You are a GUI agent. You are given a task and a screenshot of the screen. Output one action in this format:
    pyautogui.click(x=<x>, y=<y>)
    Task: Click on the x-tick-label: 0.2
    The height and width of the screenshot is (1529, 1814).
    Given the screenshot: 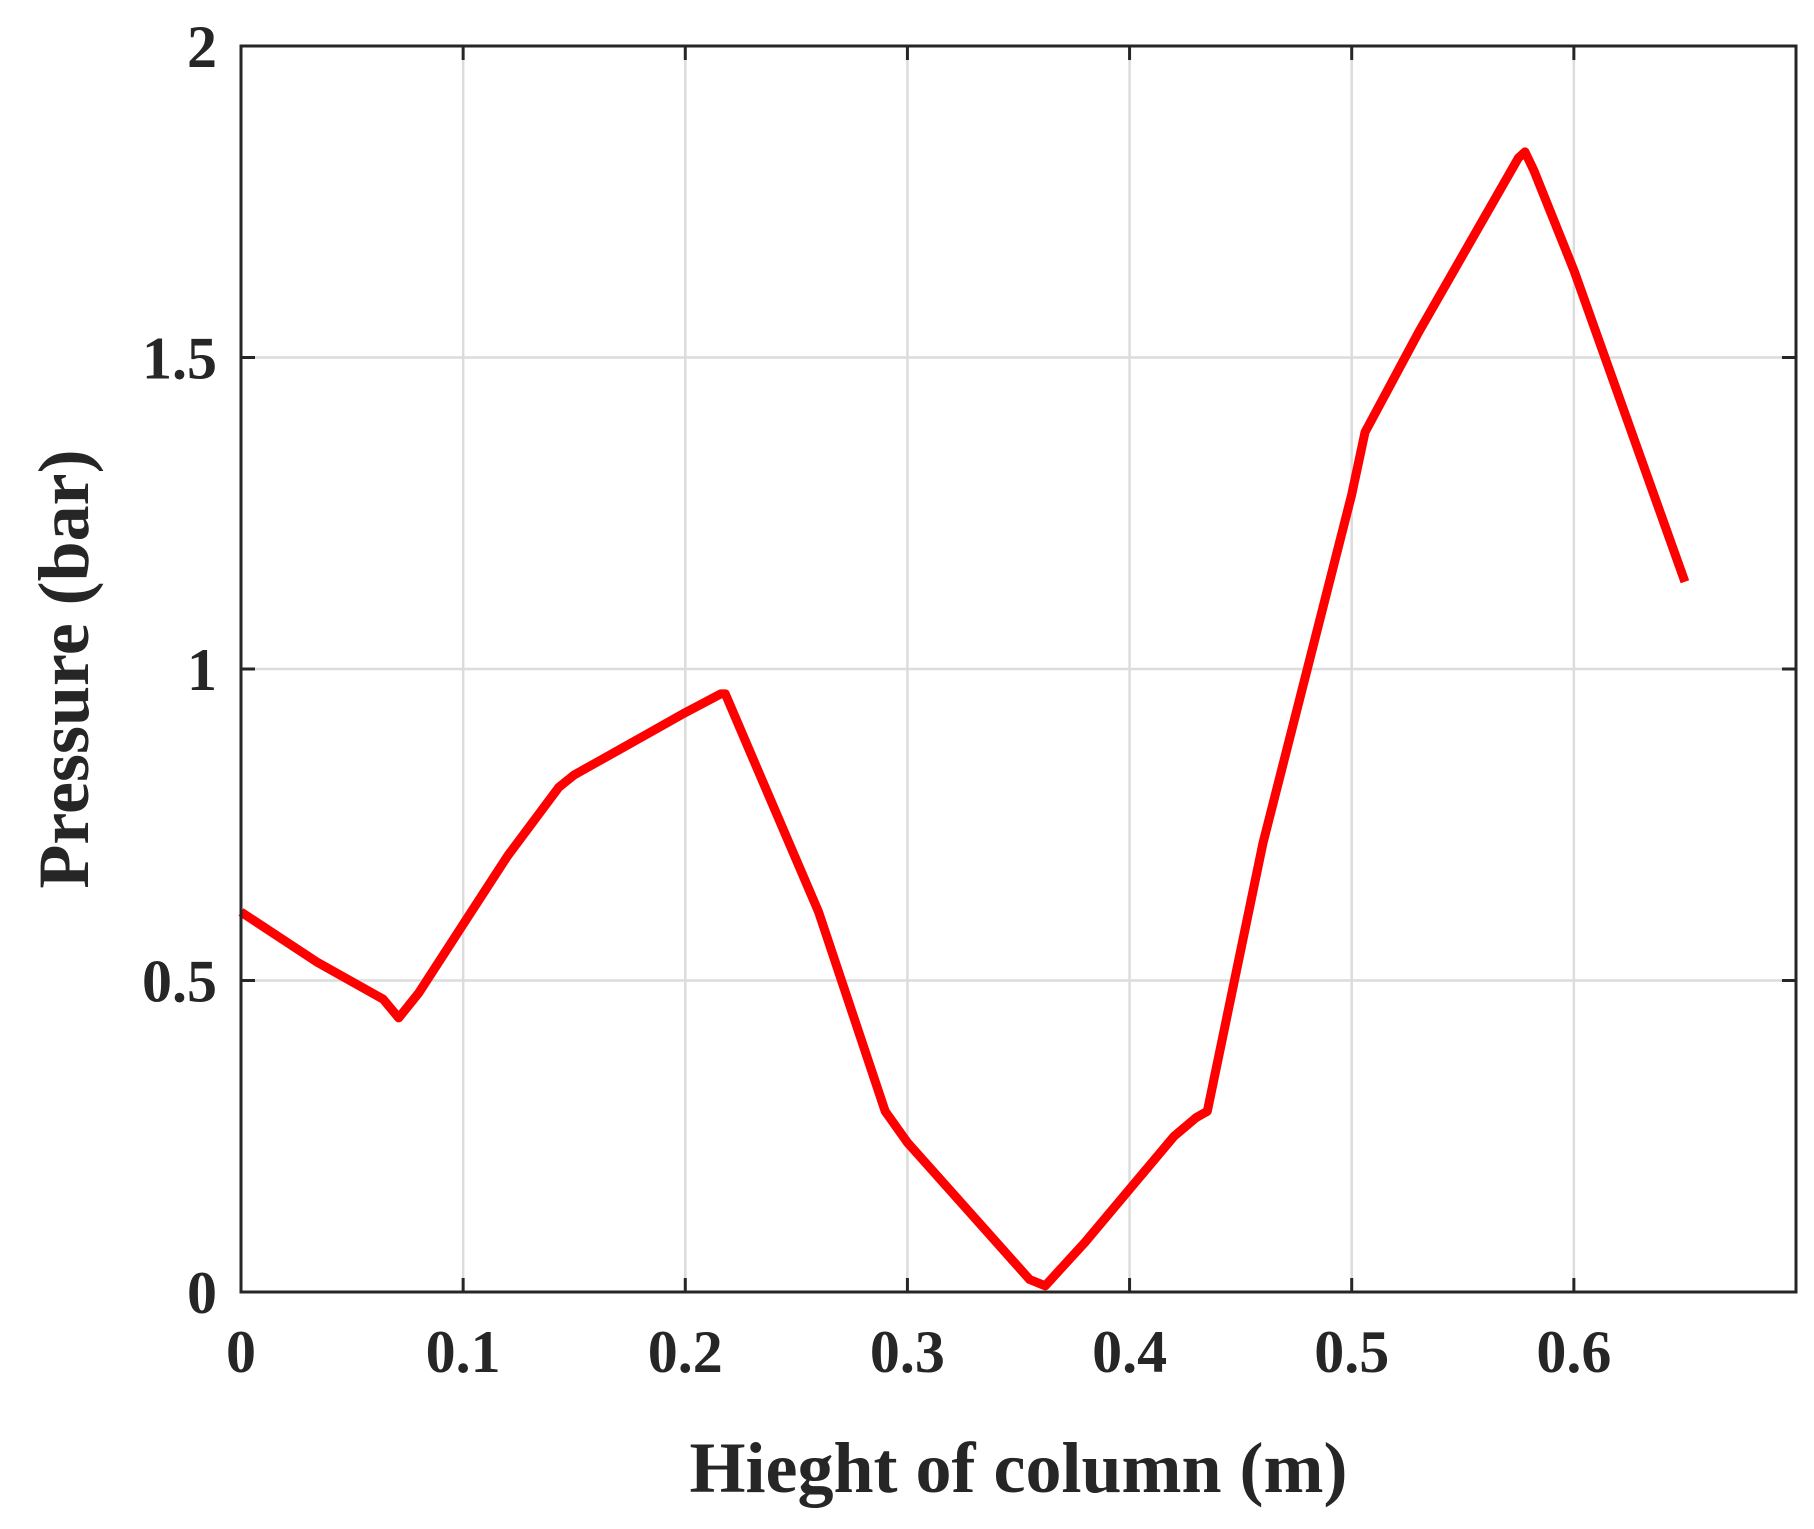 What is the action you would take?
    pyautogui.click(x=685, y=1352)
    